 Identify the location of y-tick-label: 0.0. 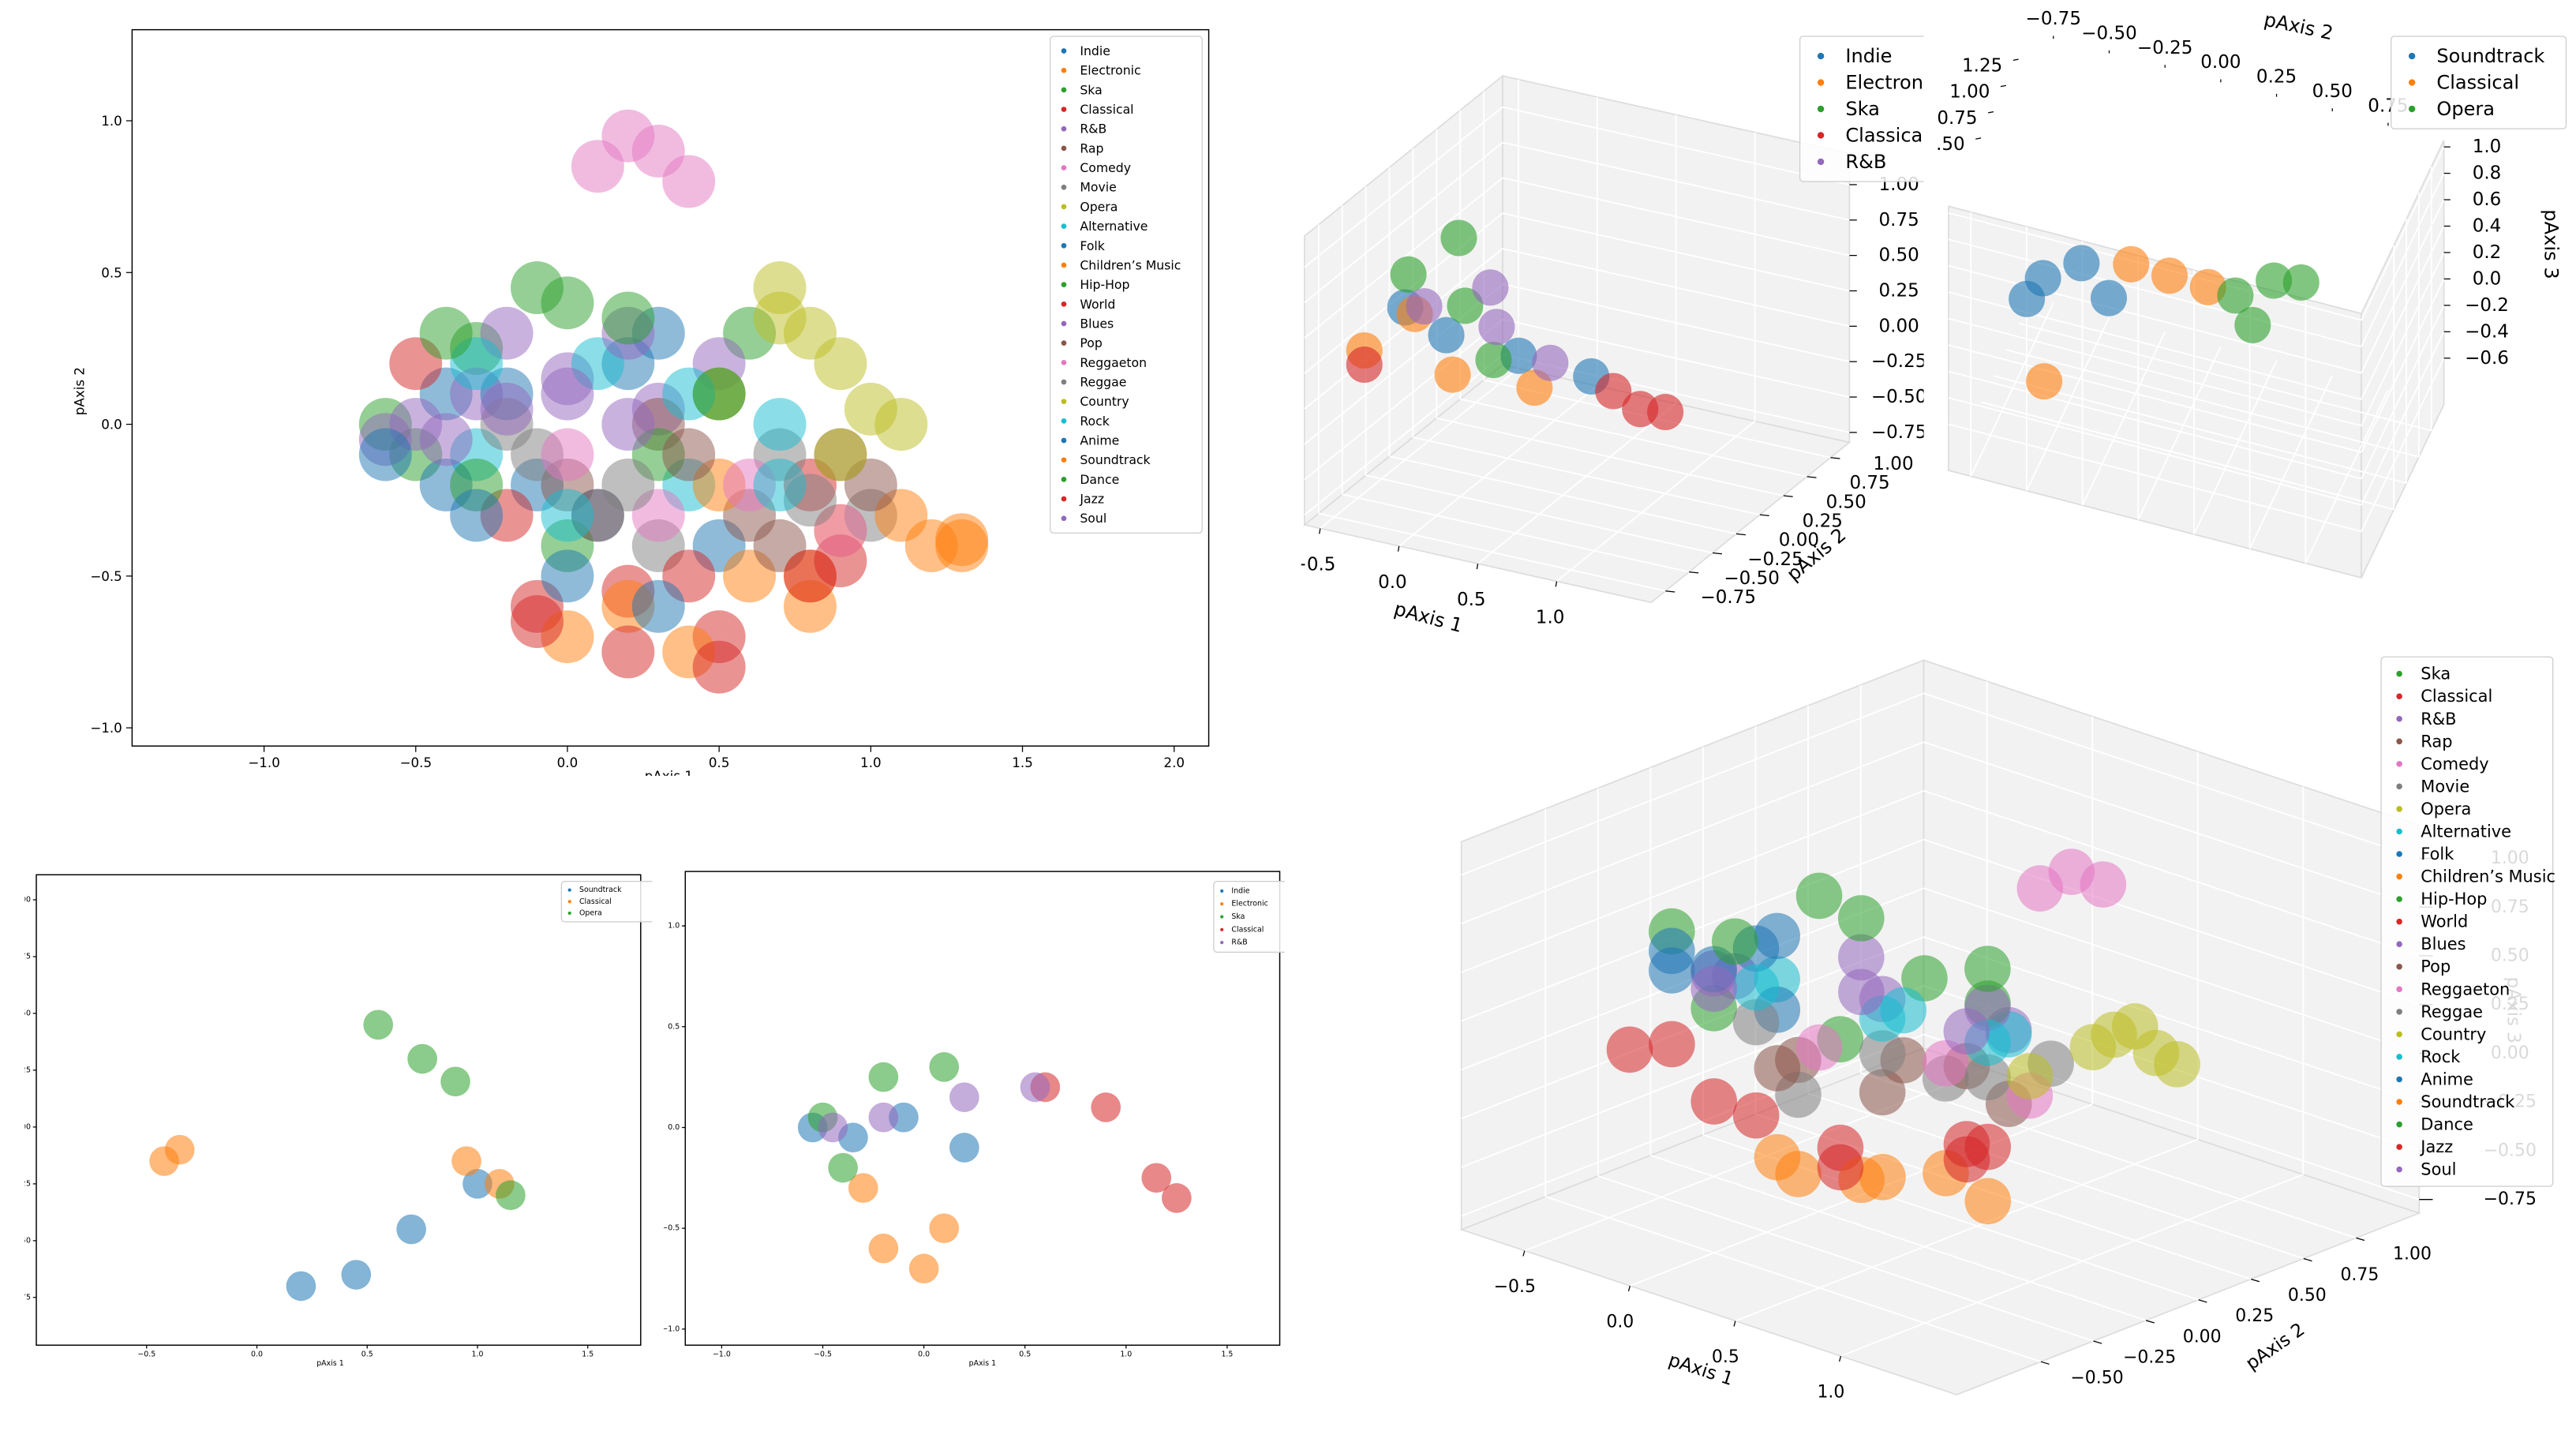
(674, 1127).